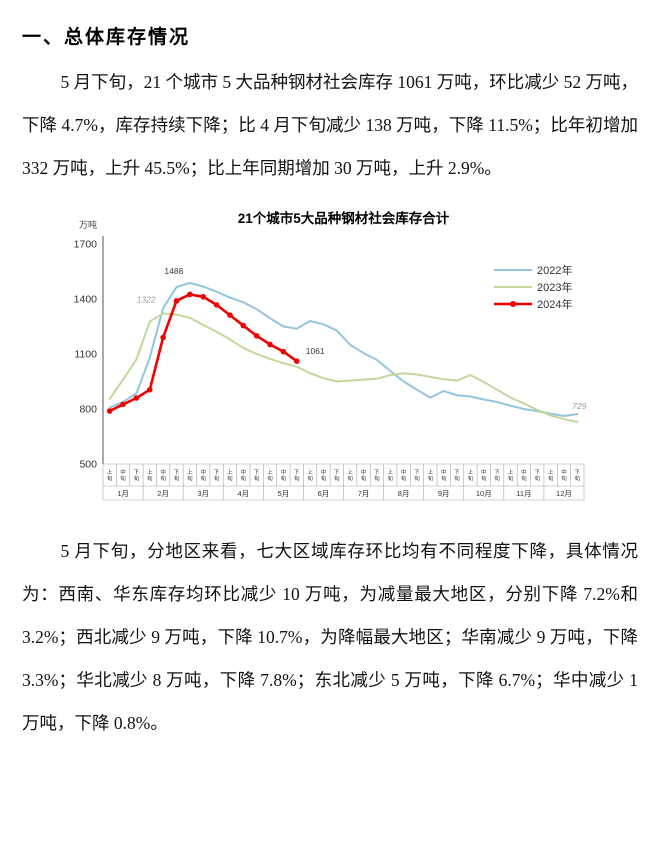 This screenshot has height=842, width=660. I want to click on x-month-label: 10月, so click(484, 493).